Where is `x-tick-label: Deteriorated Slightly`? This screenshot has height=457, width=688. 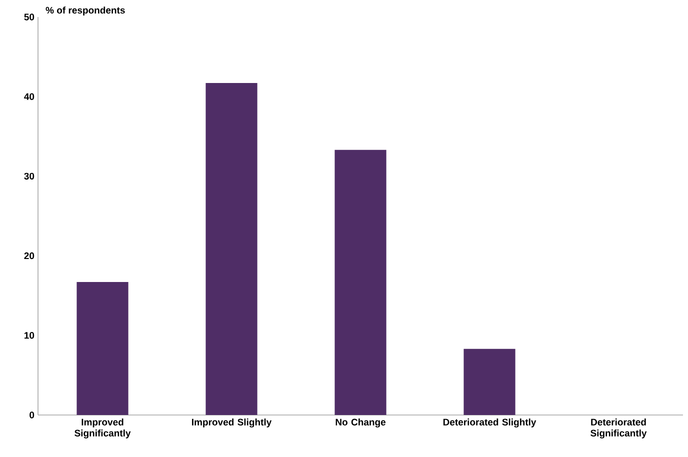 x-tick-label: Deteriorated Slightly is located at coordinates (489, 423).